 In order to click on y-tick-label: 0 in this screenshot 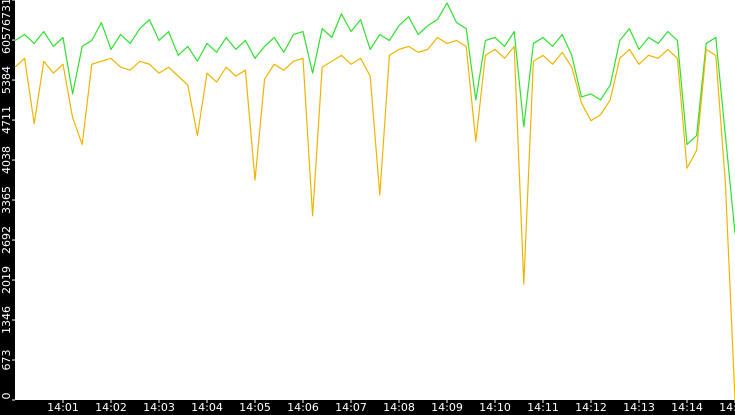, I will do `click(6, 396)`.